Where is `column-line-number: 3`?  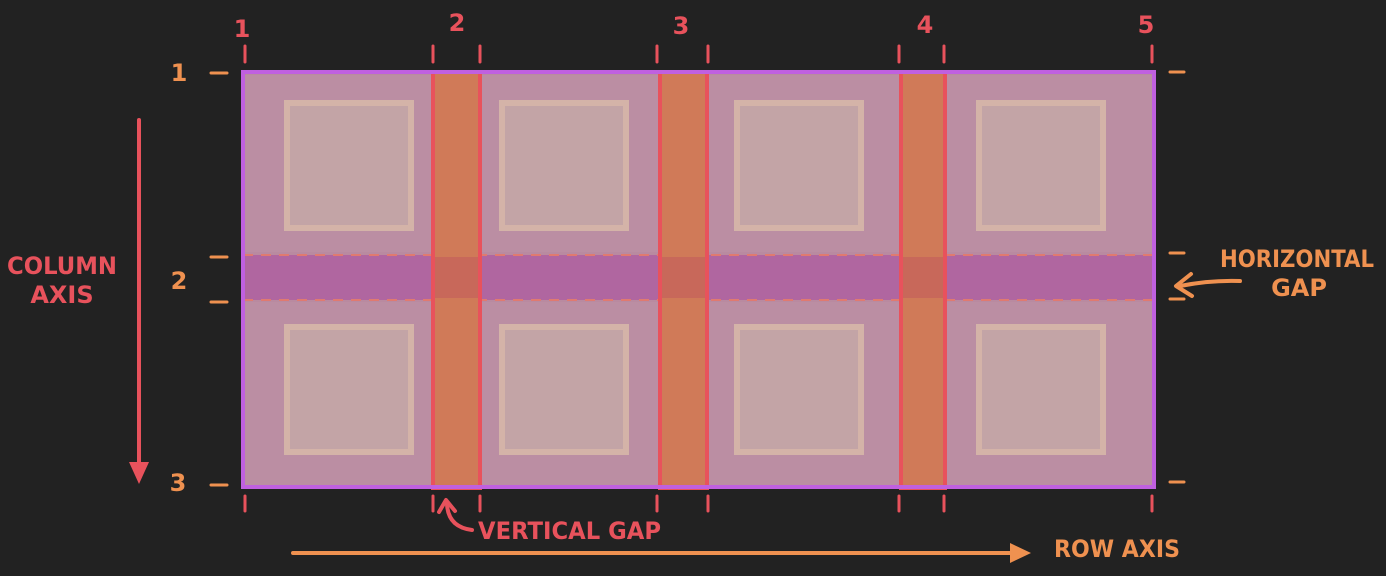
column-line-number: 3 is located at coordinates (681, 26).